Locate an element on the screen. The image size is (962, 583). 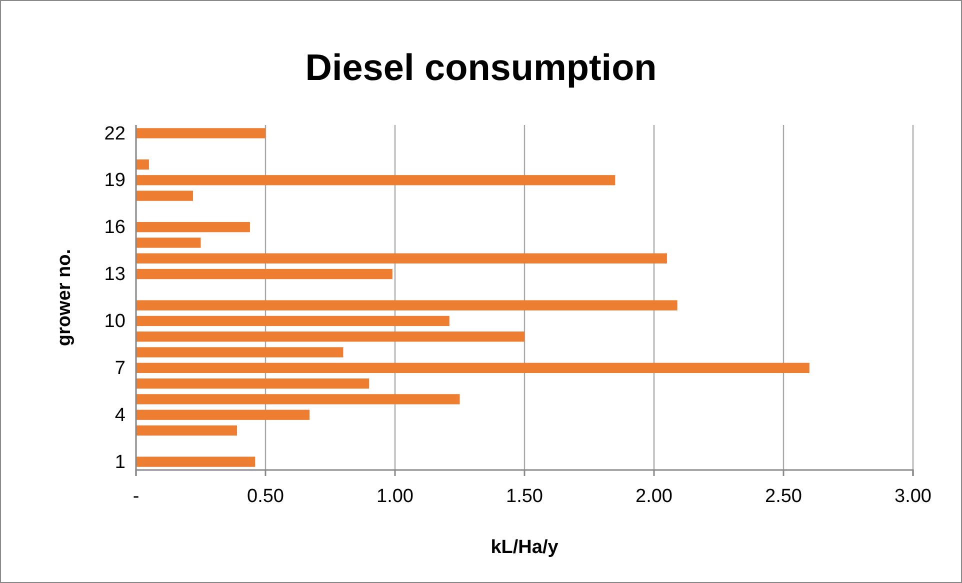
y-tick-label: 16 is located at coordinates (115, 227).